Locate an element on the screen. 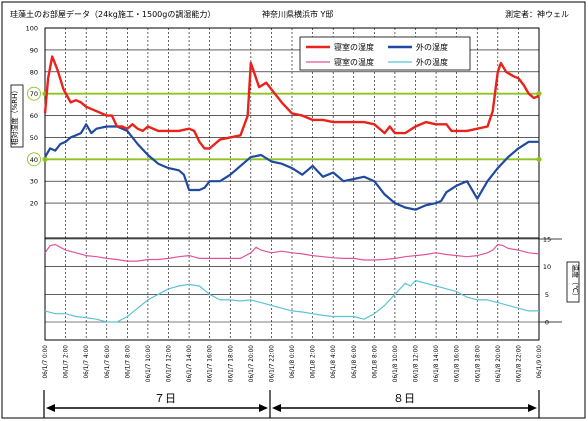  temperature-tick-label: 5 is located at coordinates (547, 295).